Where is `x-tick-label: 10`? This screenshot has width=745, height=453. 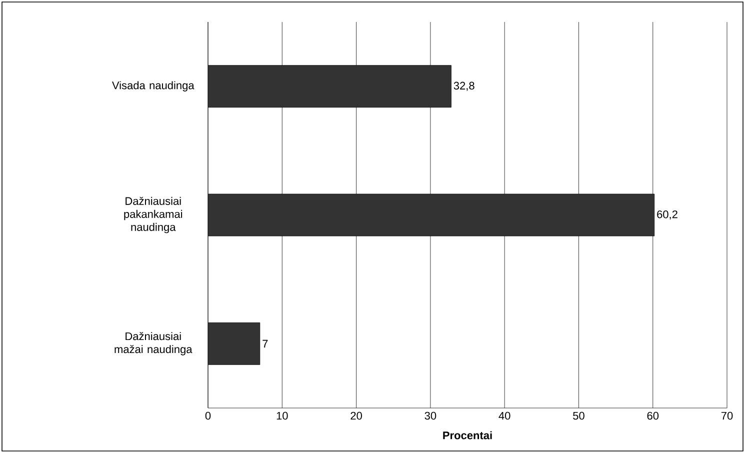 x-tick-label: 10 is located at coordinates (282, 416).